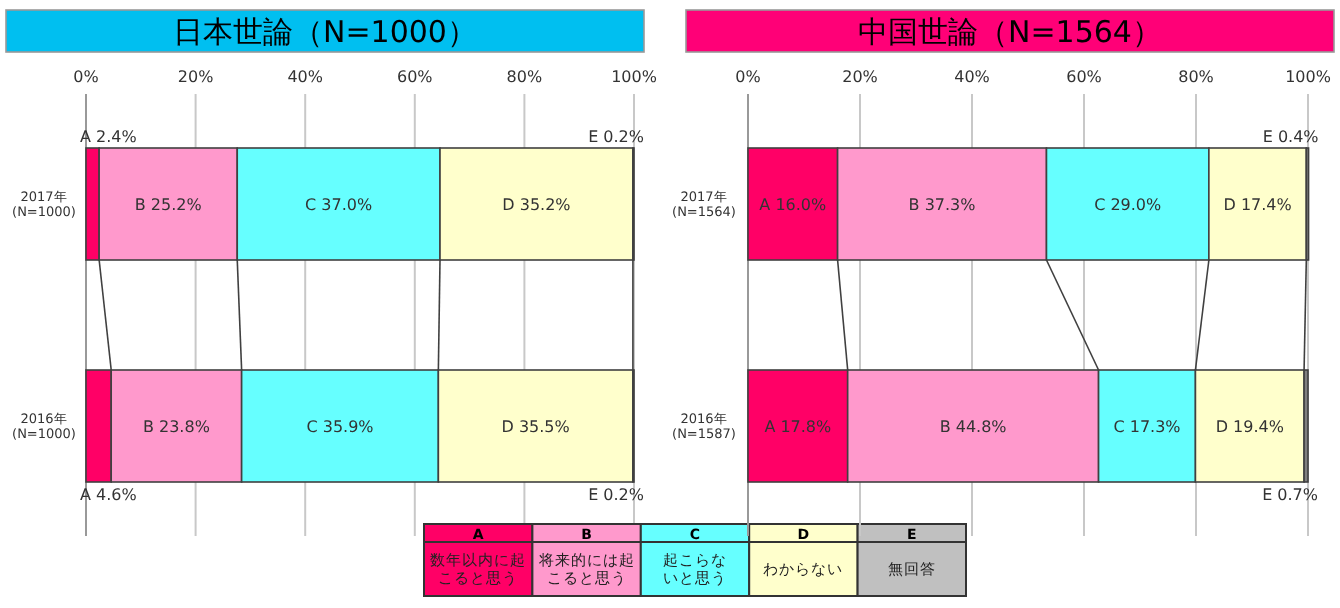 Image resolution: width=1340 pixels, height=608 pixels. I want to click on data-label: C 29.0%, so click(1128, 205).